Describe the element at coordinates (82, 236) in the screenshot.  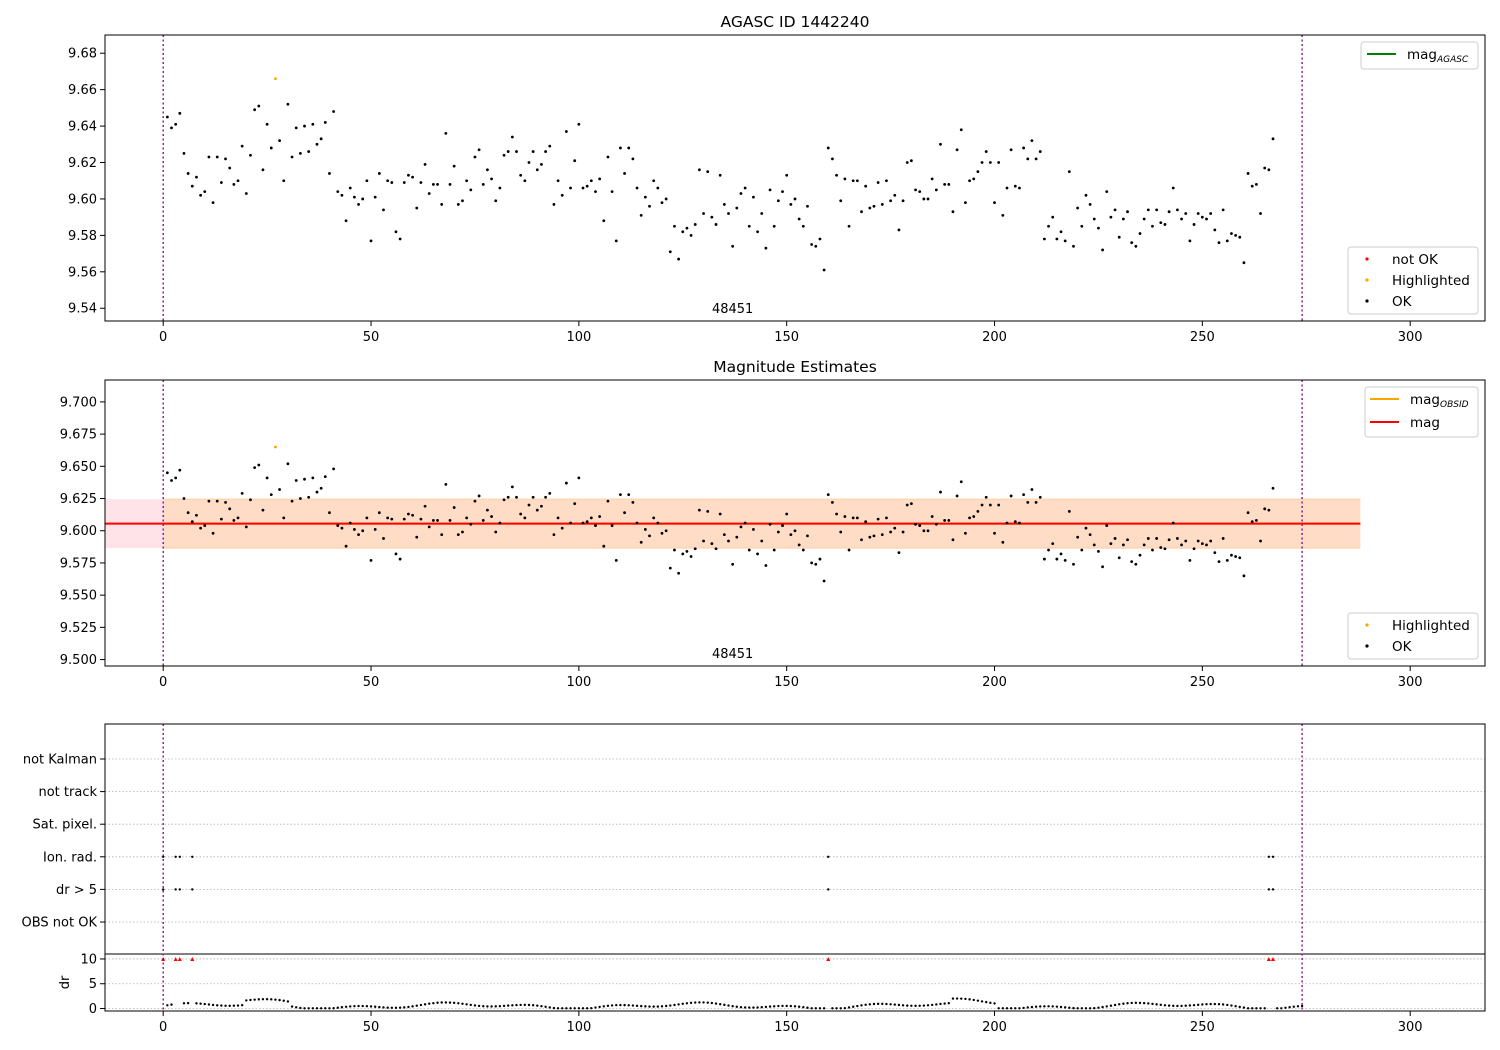
I see `panel1-ytick-label: 9.58` at that location.